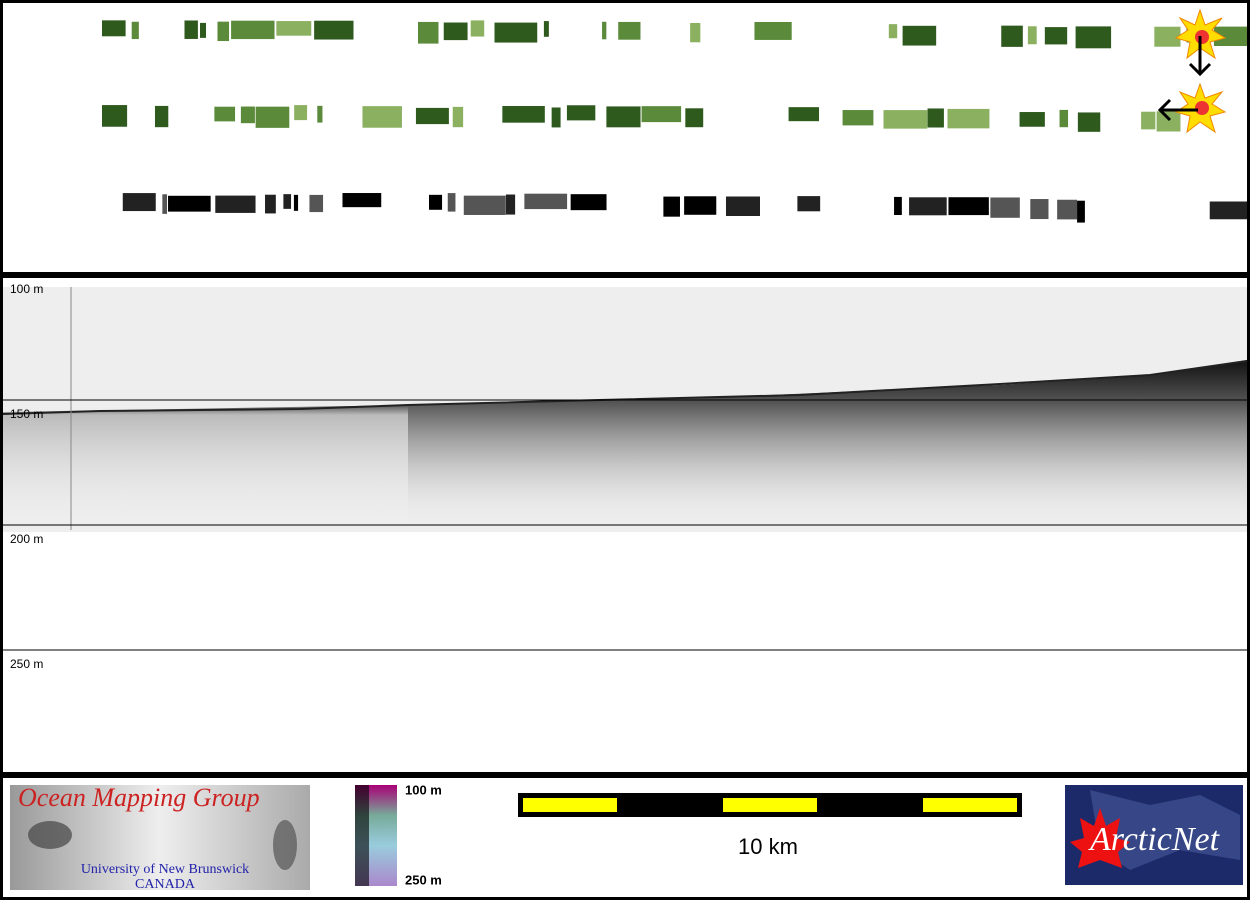 This screenshot has width=1250, height=900. I want to click on colorbar-label: 100 m, so click(423, 789).